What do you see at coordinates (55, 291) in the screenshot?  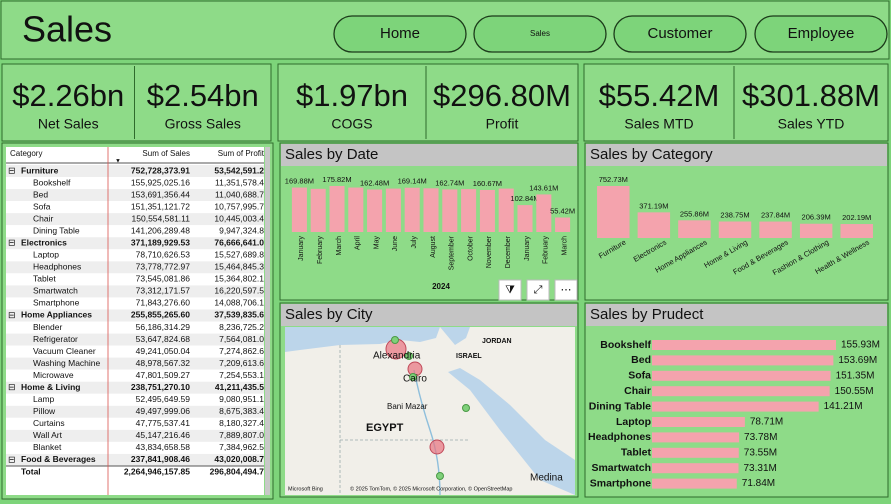 I see `item-name: Smartwatch` at bounding box center [55, 291].